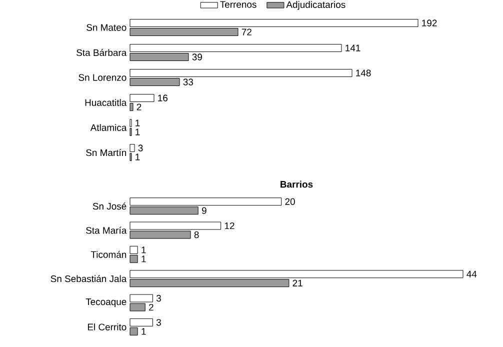 The image size is (503, 347). I want to click on y-tick-label: Sn Martín, so click(106, 152).